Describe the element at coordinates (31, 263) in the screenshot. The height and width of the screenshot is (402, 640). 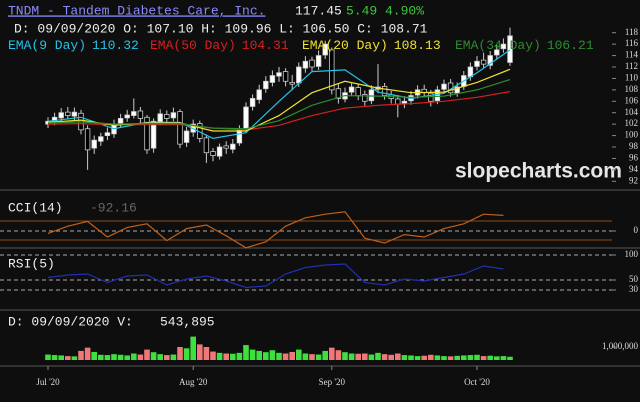
I see `rsi-title: RSI(5)` at that location.